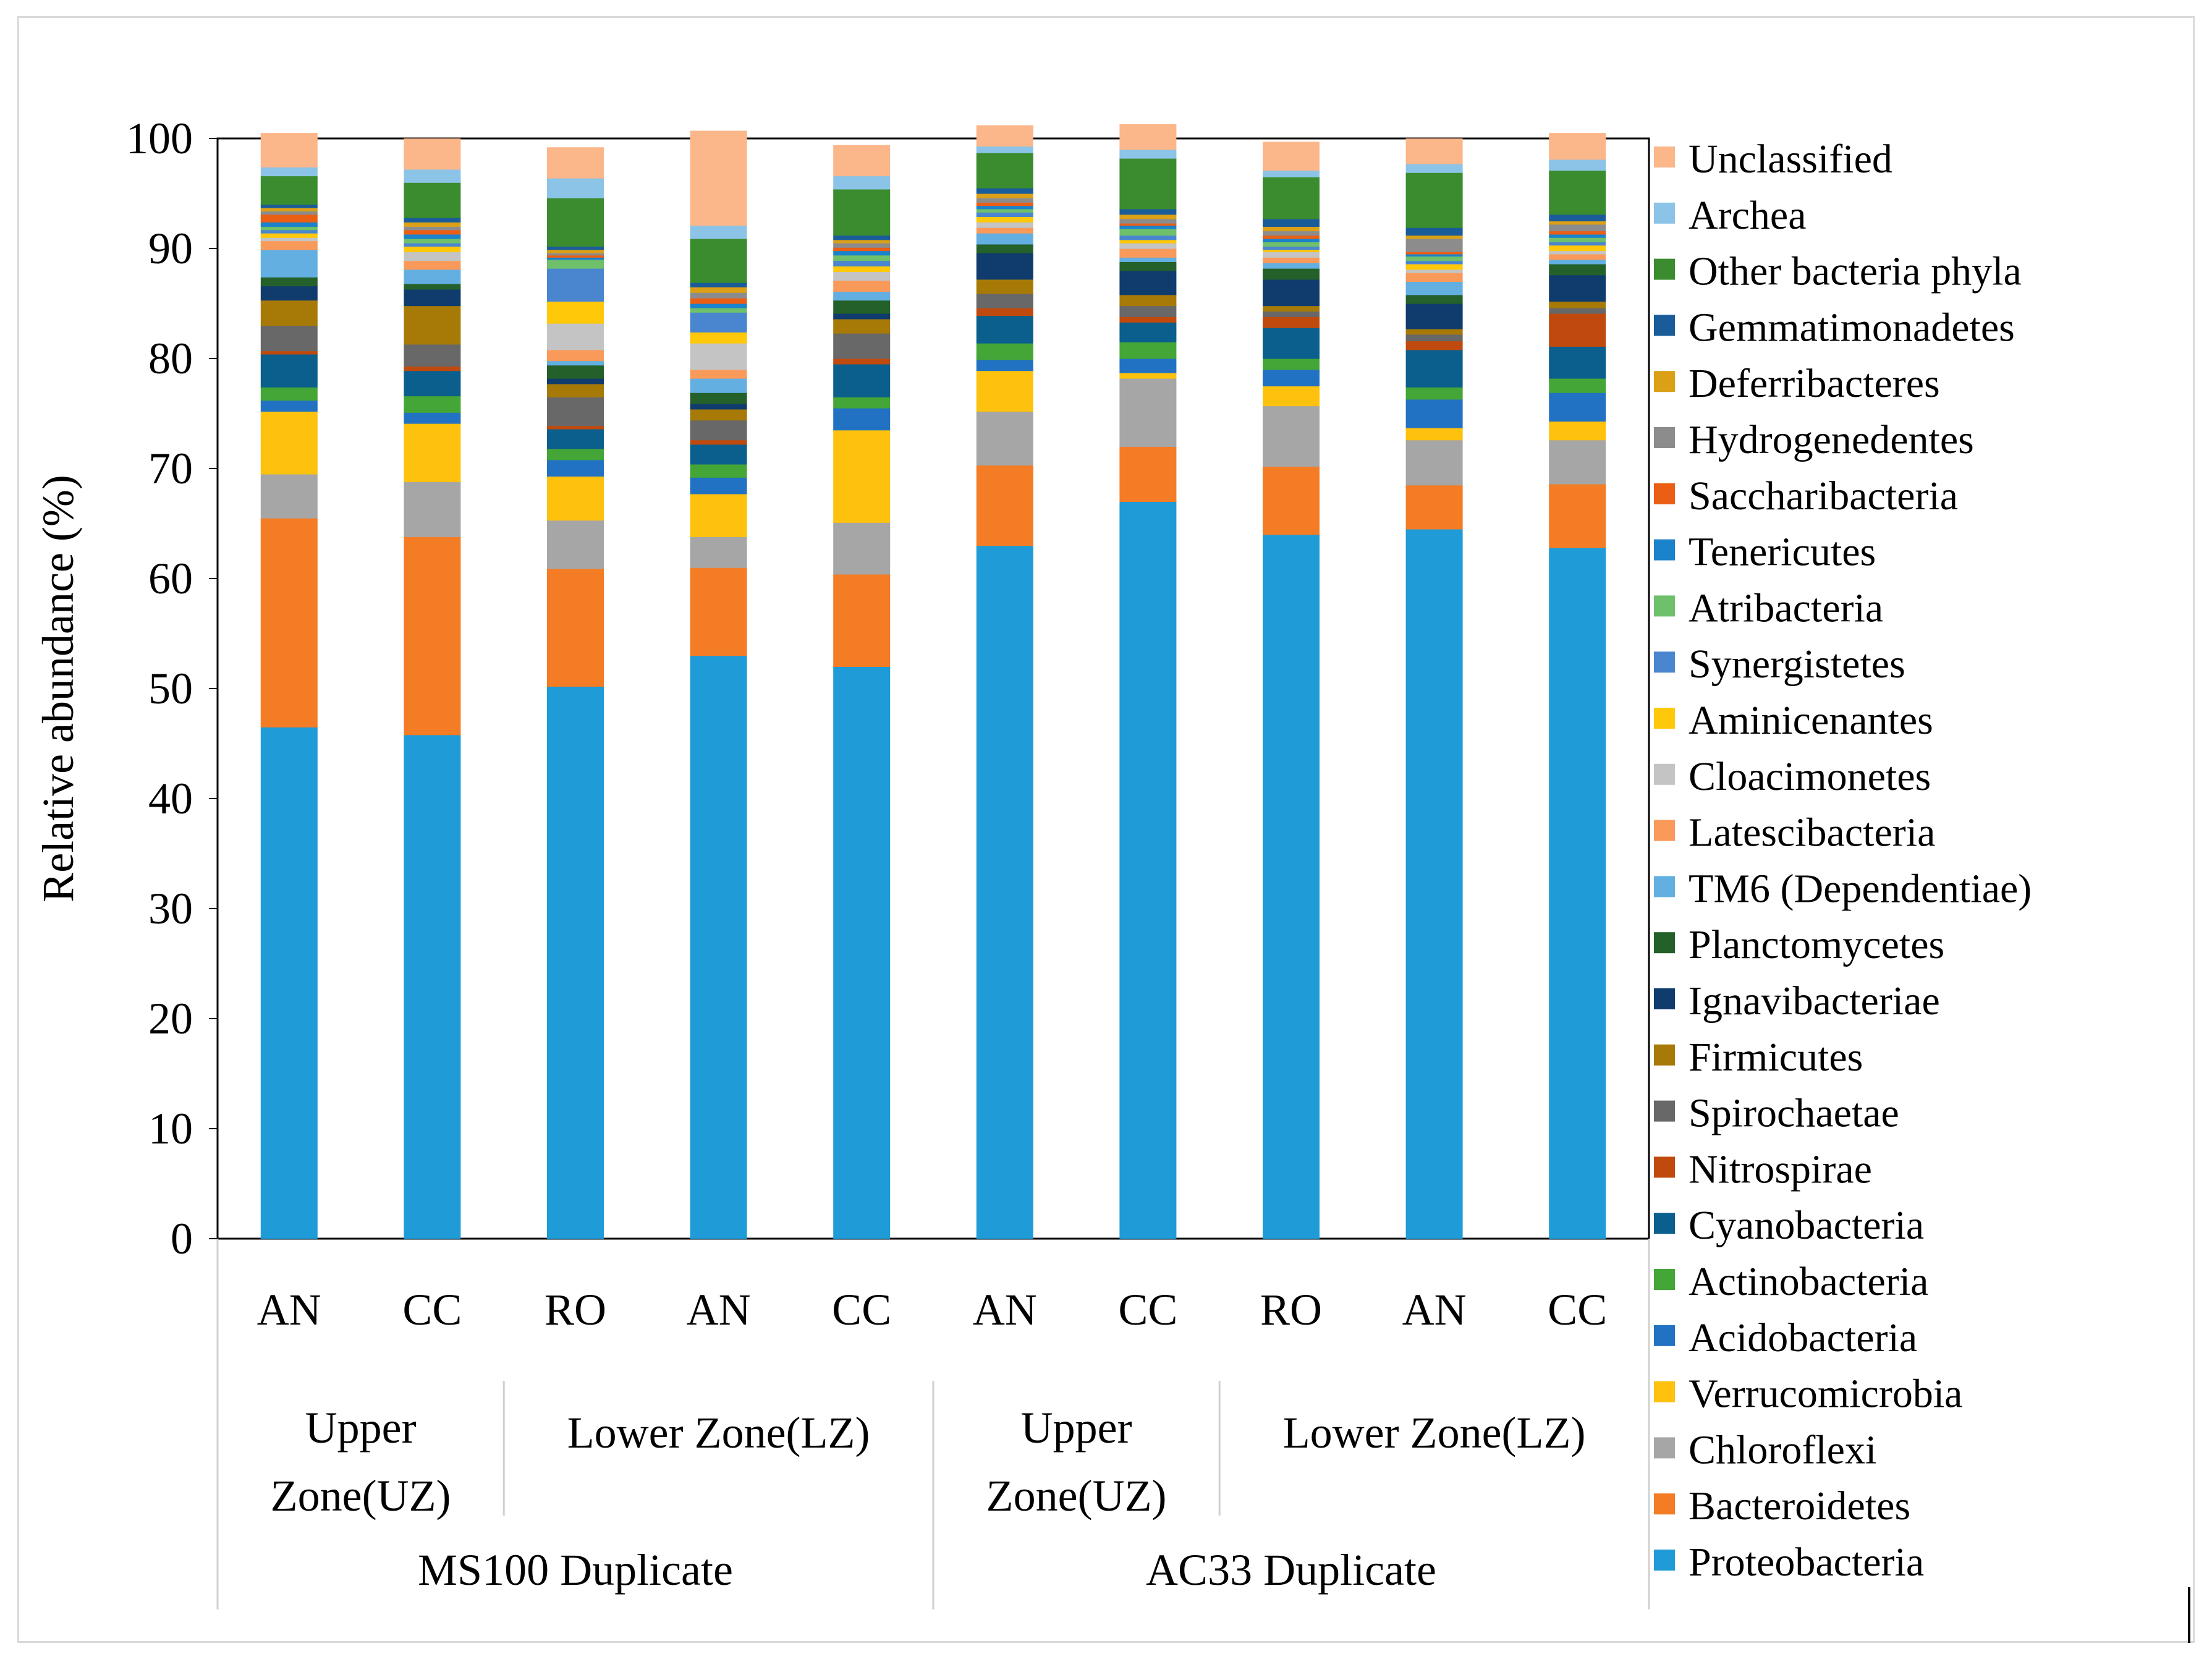 This screenshot has width=2212, height=1667. I want to click on legend-label: Proteobacteria, so click(1806, 1562).